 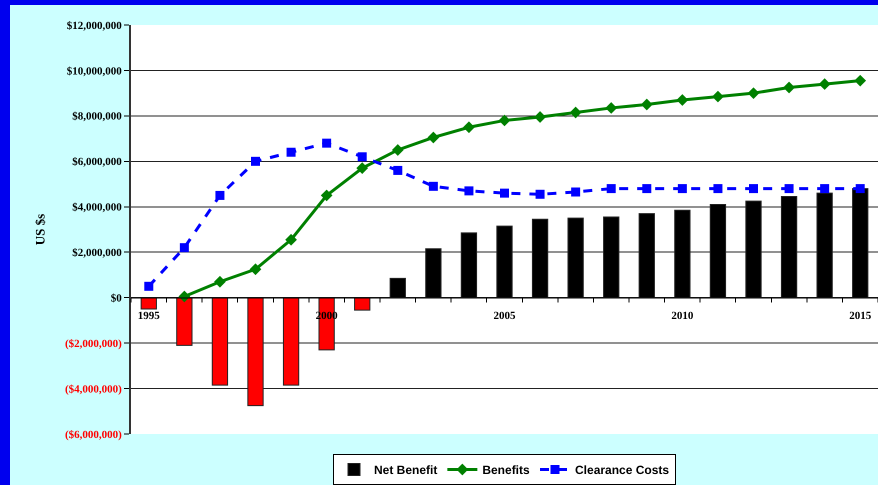 I want to click on y-tick-label: $12,000,000, so click(x=94, y=26).